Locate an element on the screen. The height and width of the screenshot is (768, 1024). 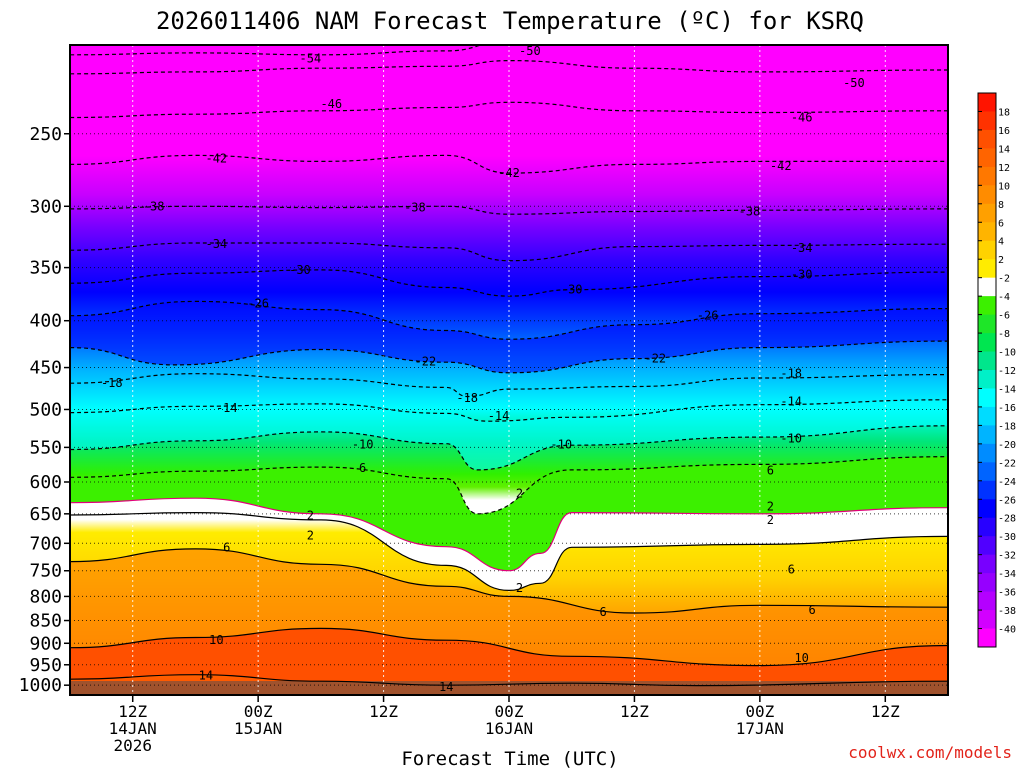
contour-label: -50 is located at coordinates (854, 83).